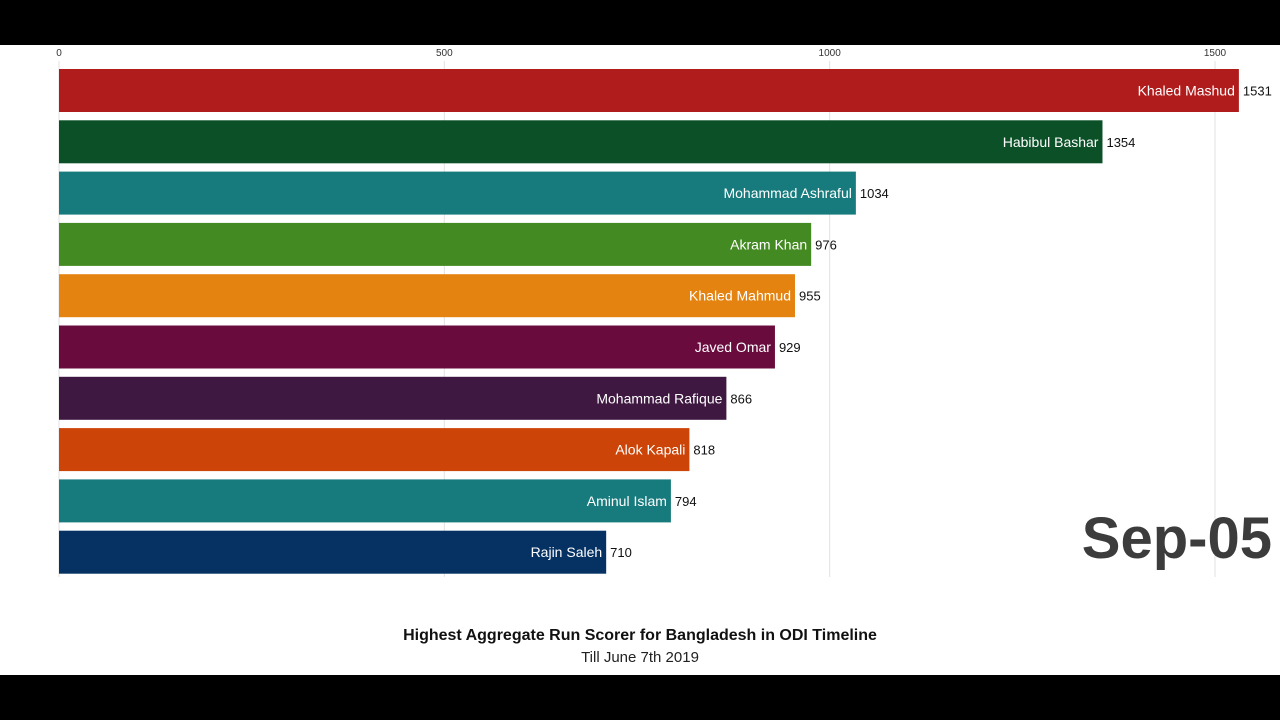  Describe the element at coordinates (810, 296) in the screenshot. I see `value-label: 955` at that location.